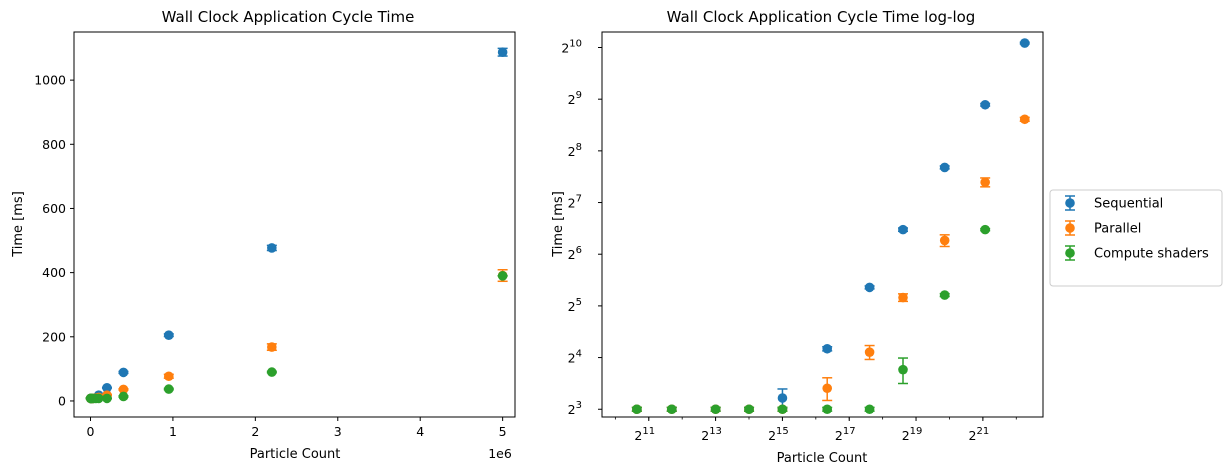 The image size is (1232, 475). I want to click on linear-chart-title: Wall Clock Application Cycle Time, so click(288, 17).